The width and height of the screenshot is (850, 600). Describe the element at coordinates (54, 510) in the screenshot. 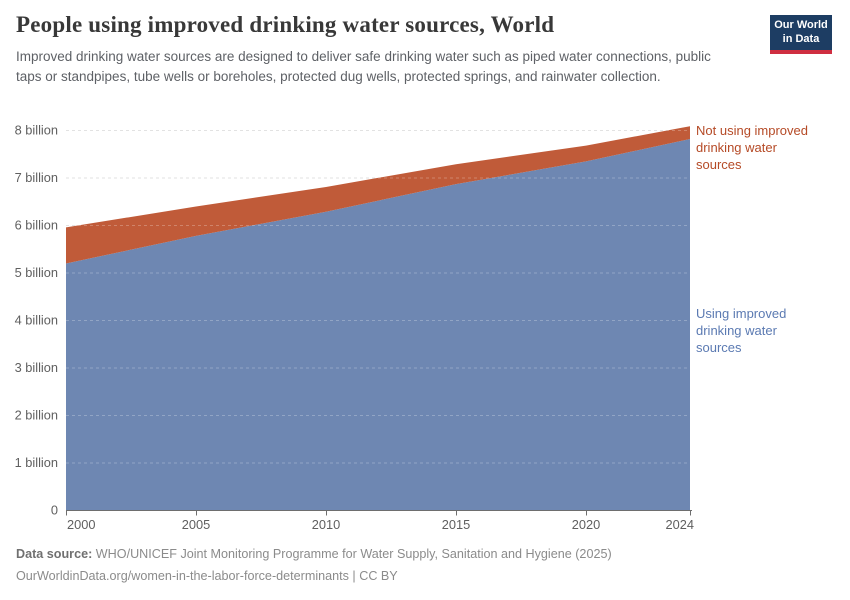

I see `y-axis-tick-label: 0` at that location.